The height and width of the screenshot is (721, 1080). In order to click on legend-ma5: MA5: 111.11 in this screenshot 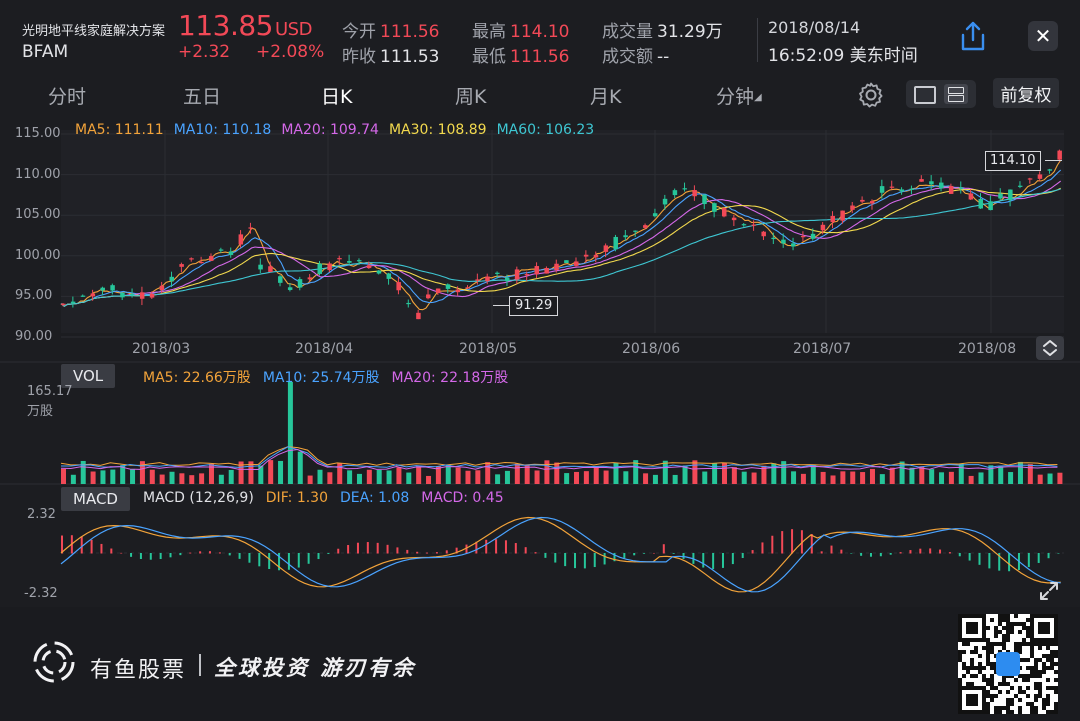, I will do `click(119, 130)`.